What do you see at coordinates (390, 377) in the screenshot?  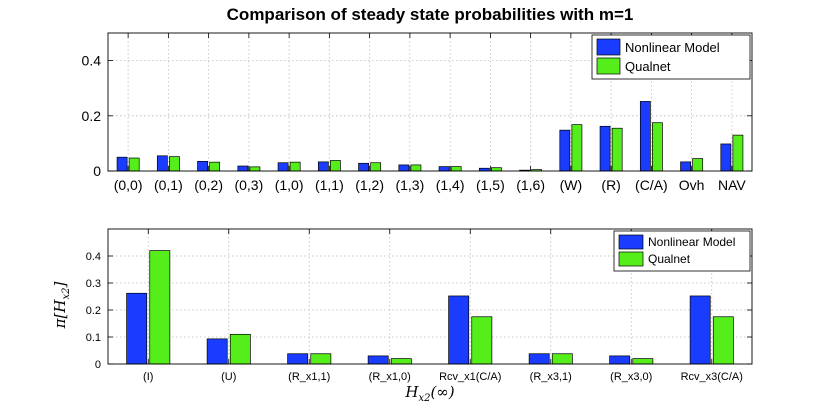 I see `x-tick-label: (R_x1,0)` at bounding box center [390, 377].